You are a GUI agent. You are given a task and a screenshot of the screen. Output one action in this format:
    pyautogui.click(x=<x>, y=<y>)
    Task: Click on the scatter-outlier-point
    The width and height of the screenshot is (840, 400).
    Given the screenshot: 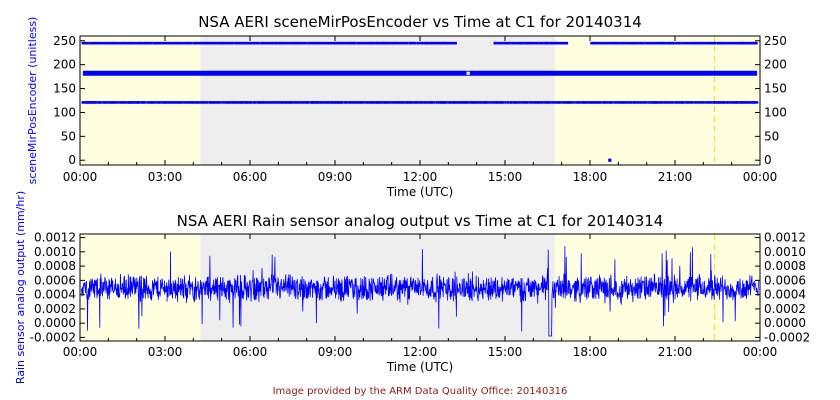 What is the action you would take?
    pyautogui.click(x=468, y=73)
    